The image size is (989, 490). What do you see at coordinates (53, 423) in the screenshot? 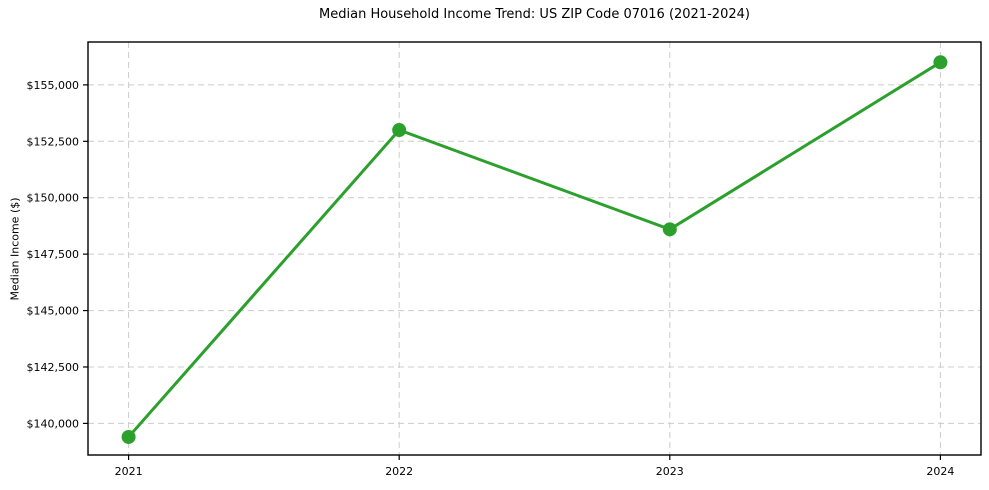
I see `y-tick-label: $140,000` at bounding box center [53, 423].